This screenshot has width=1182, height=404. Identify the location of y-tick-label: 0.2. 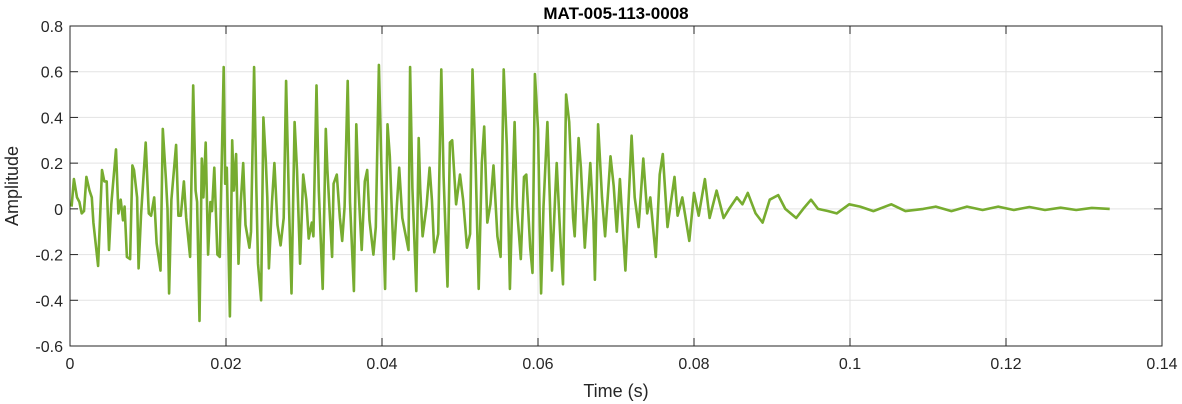
(52, 164).